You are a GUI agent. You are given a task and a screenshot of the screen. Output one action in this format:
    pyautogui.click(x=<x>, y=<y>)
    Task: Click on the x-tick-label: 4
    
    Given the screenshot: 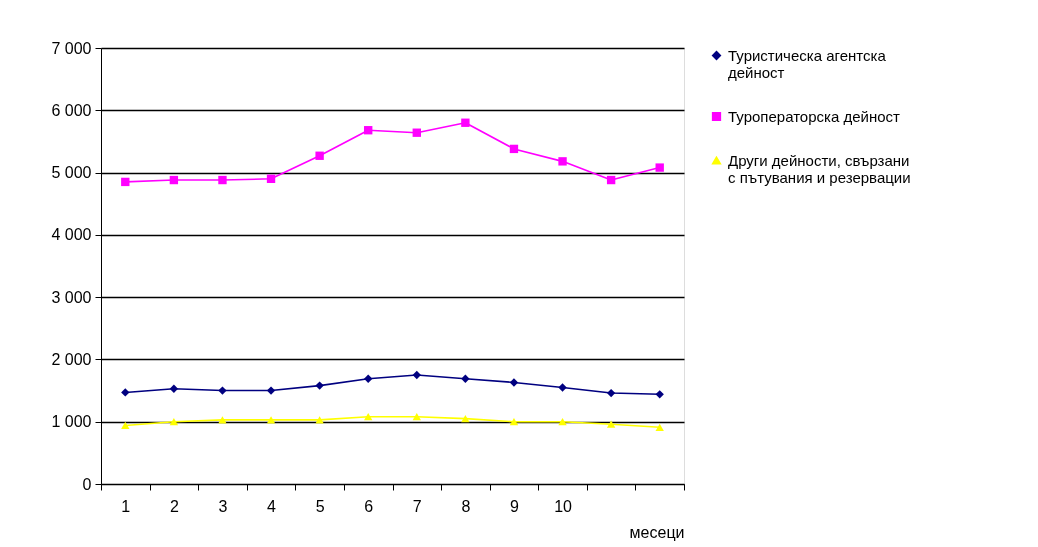 What is the action you would take?
    pyautogui.click(x=272, y=506)
    